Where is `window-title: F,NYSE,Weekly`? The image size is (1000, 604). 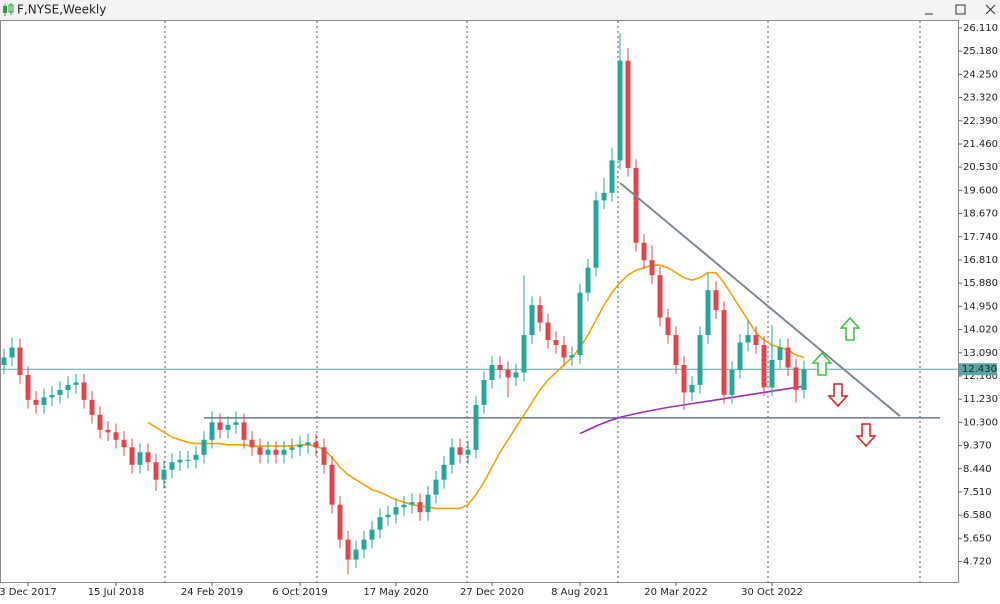 window-title: F,NYSE,Weekly is located at coordinates (61, 10).